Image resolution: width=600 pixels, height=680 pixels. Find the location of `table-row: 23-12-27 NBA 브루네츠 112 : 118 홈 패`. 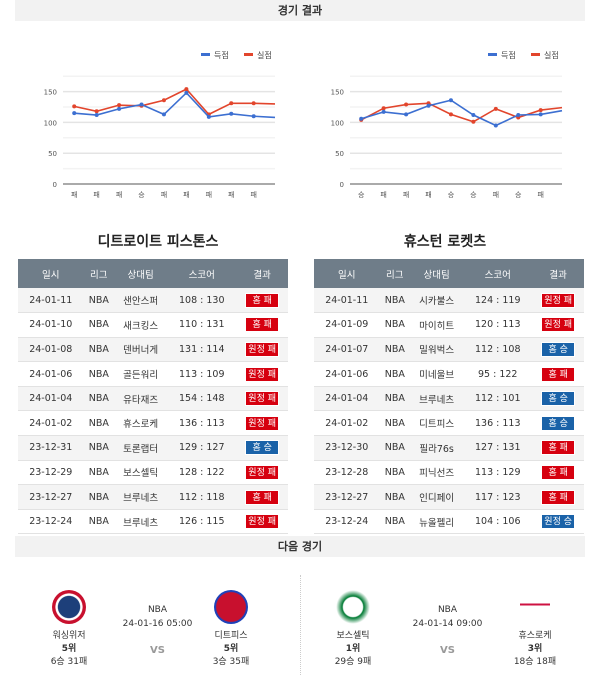

table-row: 23-12-27 NBA 브루네츠 112 : 118 홈 패 is located at coordinates (153, 497).